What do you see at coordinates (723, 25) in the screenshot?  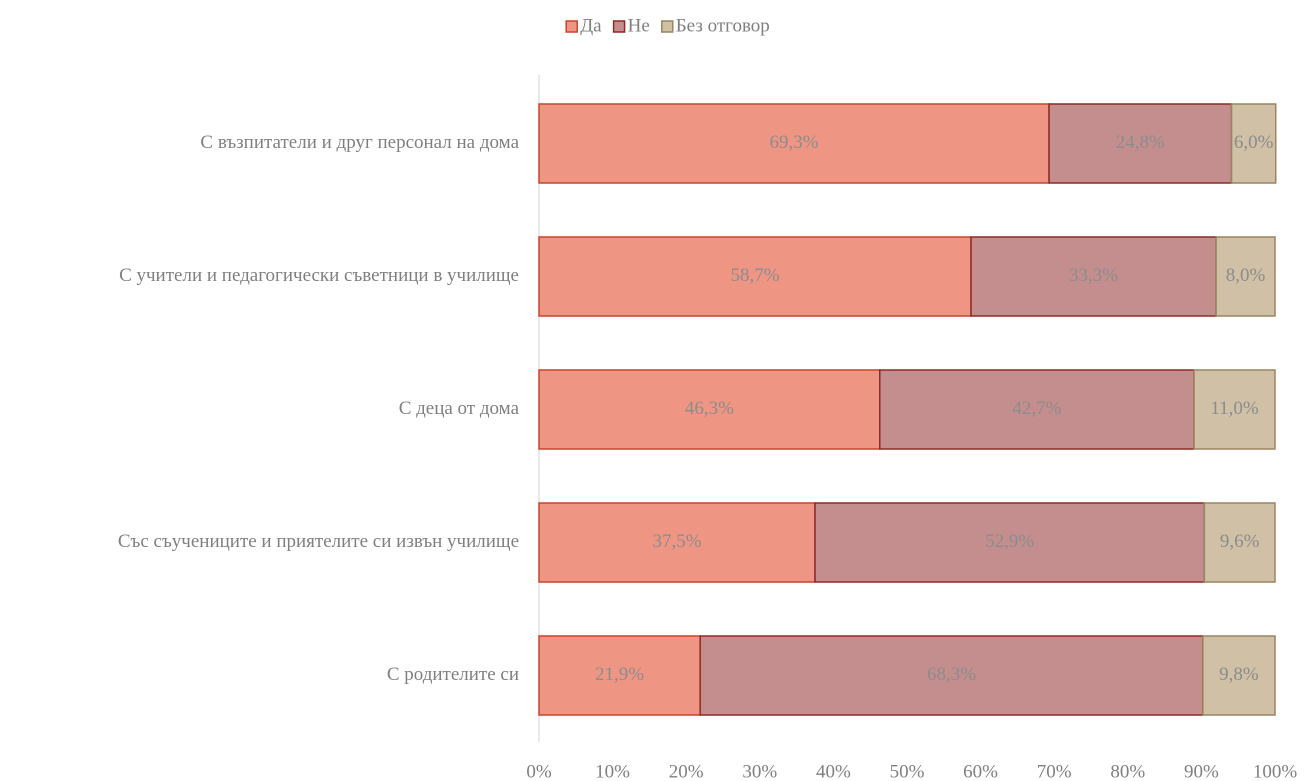 I see `legend-label: Без отговор` at bounding box center [723, 25].